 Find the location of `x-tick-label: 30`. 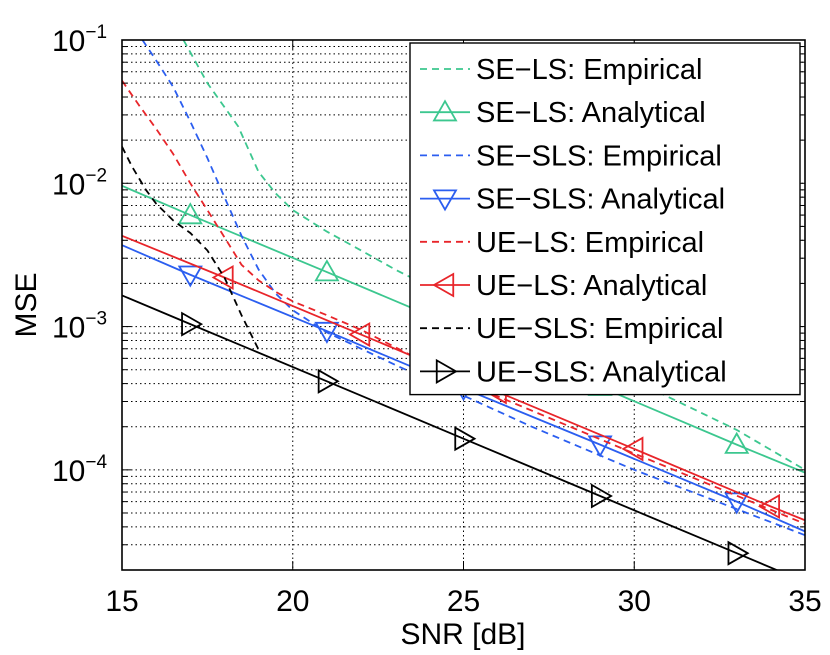

x-tick-label: 30 is located at coordinates (634, 601).